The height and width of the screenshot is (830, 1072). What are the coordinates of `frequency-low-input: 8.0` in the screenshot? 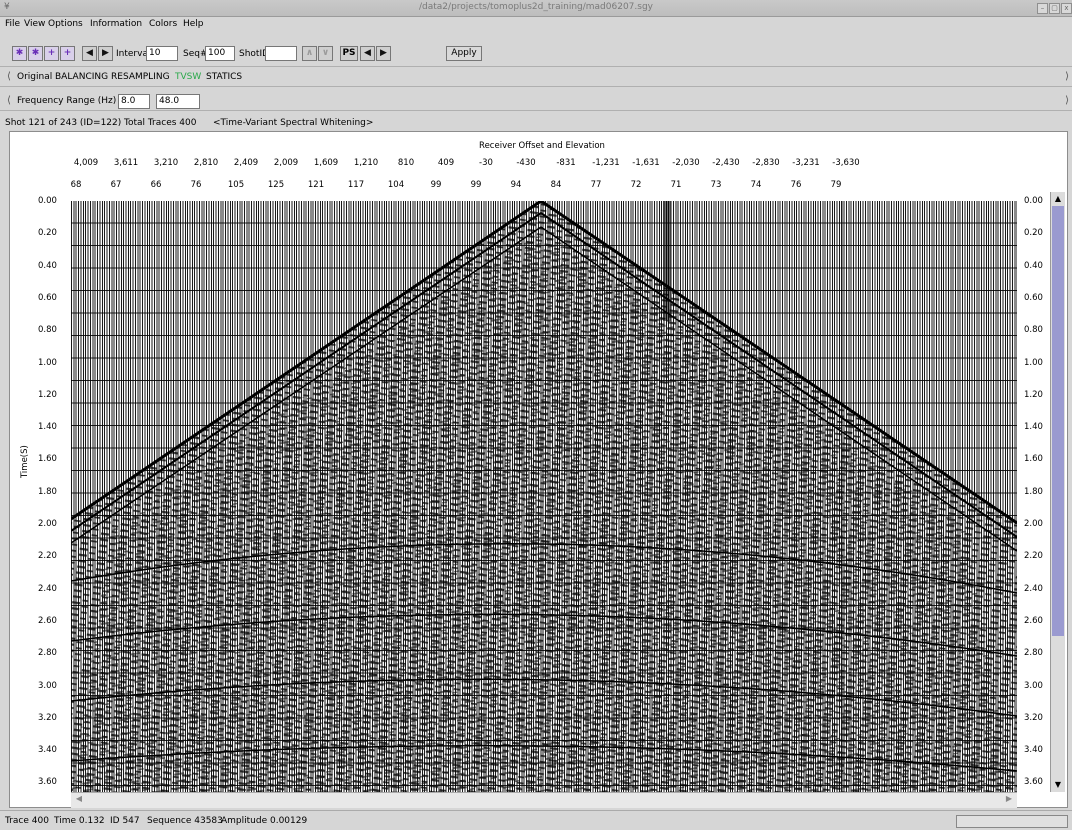 It's located at (134, 101).